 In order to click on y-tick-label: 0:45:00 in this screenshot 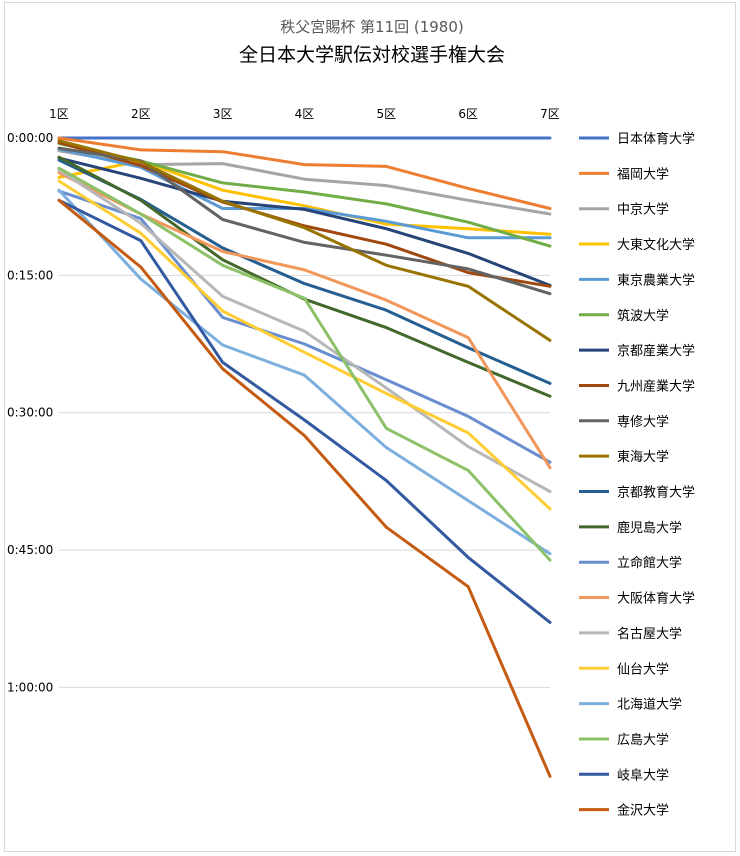, I will do `click(30, 550)`.